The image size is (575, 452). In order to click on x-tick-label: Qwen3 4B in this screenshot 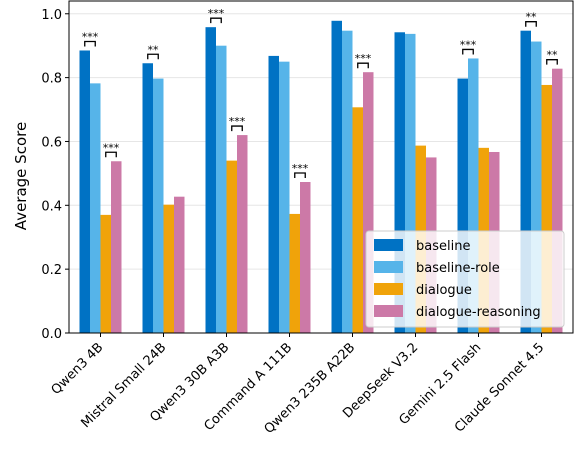, I will do `click(78, 369)`.